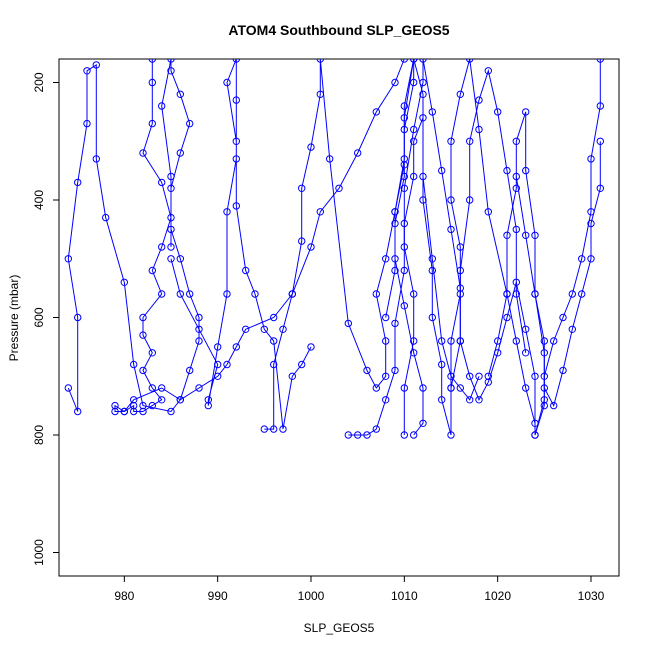 This screenshot has height=650, width=650. What do you see at coordinates (124, 596) in the screenshot?
I see `x-tick-label: 980` at bounding box center [124, 596].